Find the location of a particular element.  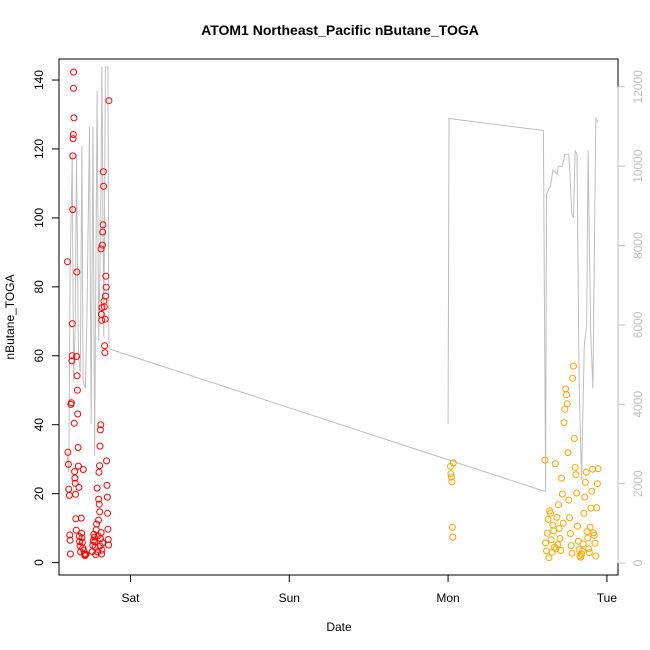

y-tick-label-20: 20 is located at coordinates (39, 494).